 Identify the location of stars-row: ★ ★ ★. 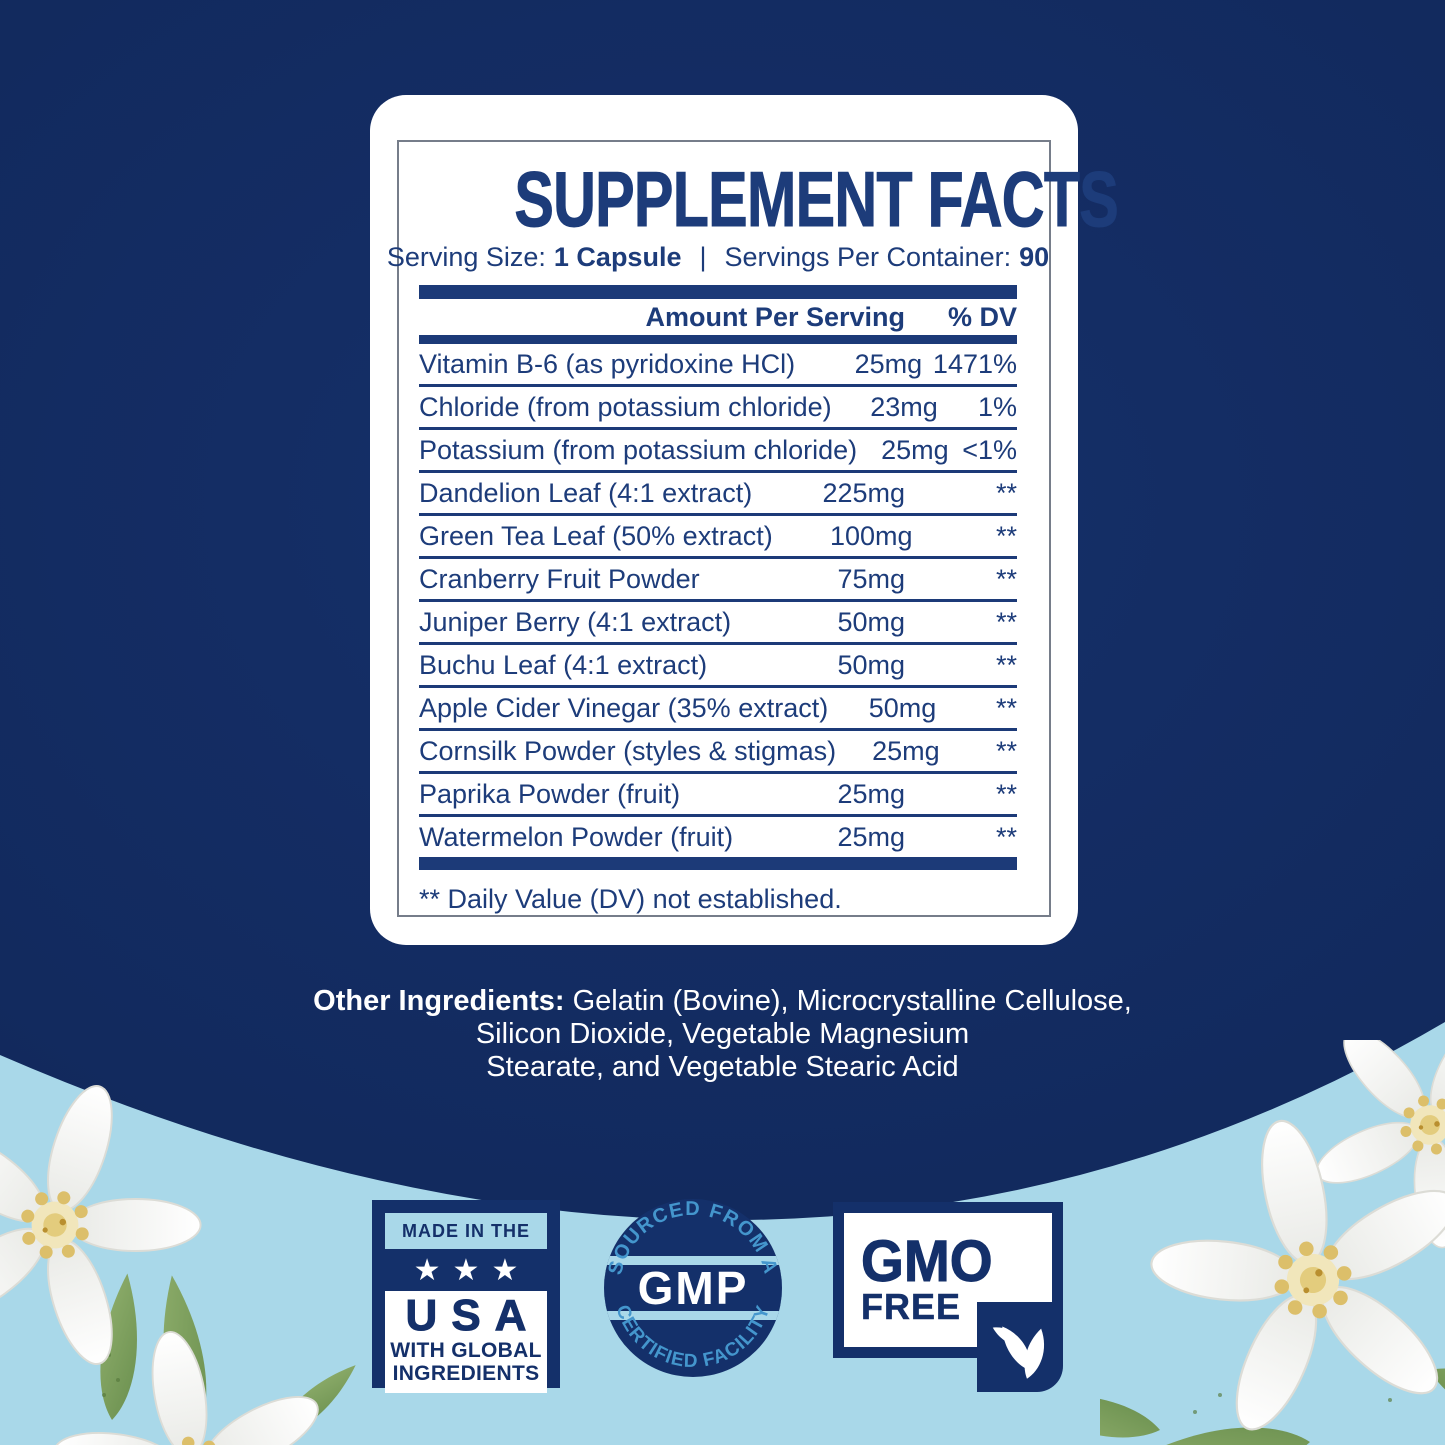
(466, 1270).